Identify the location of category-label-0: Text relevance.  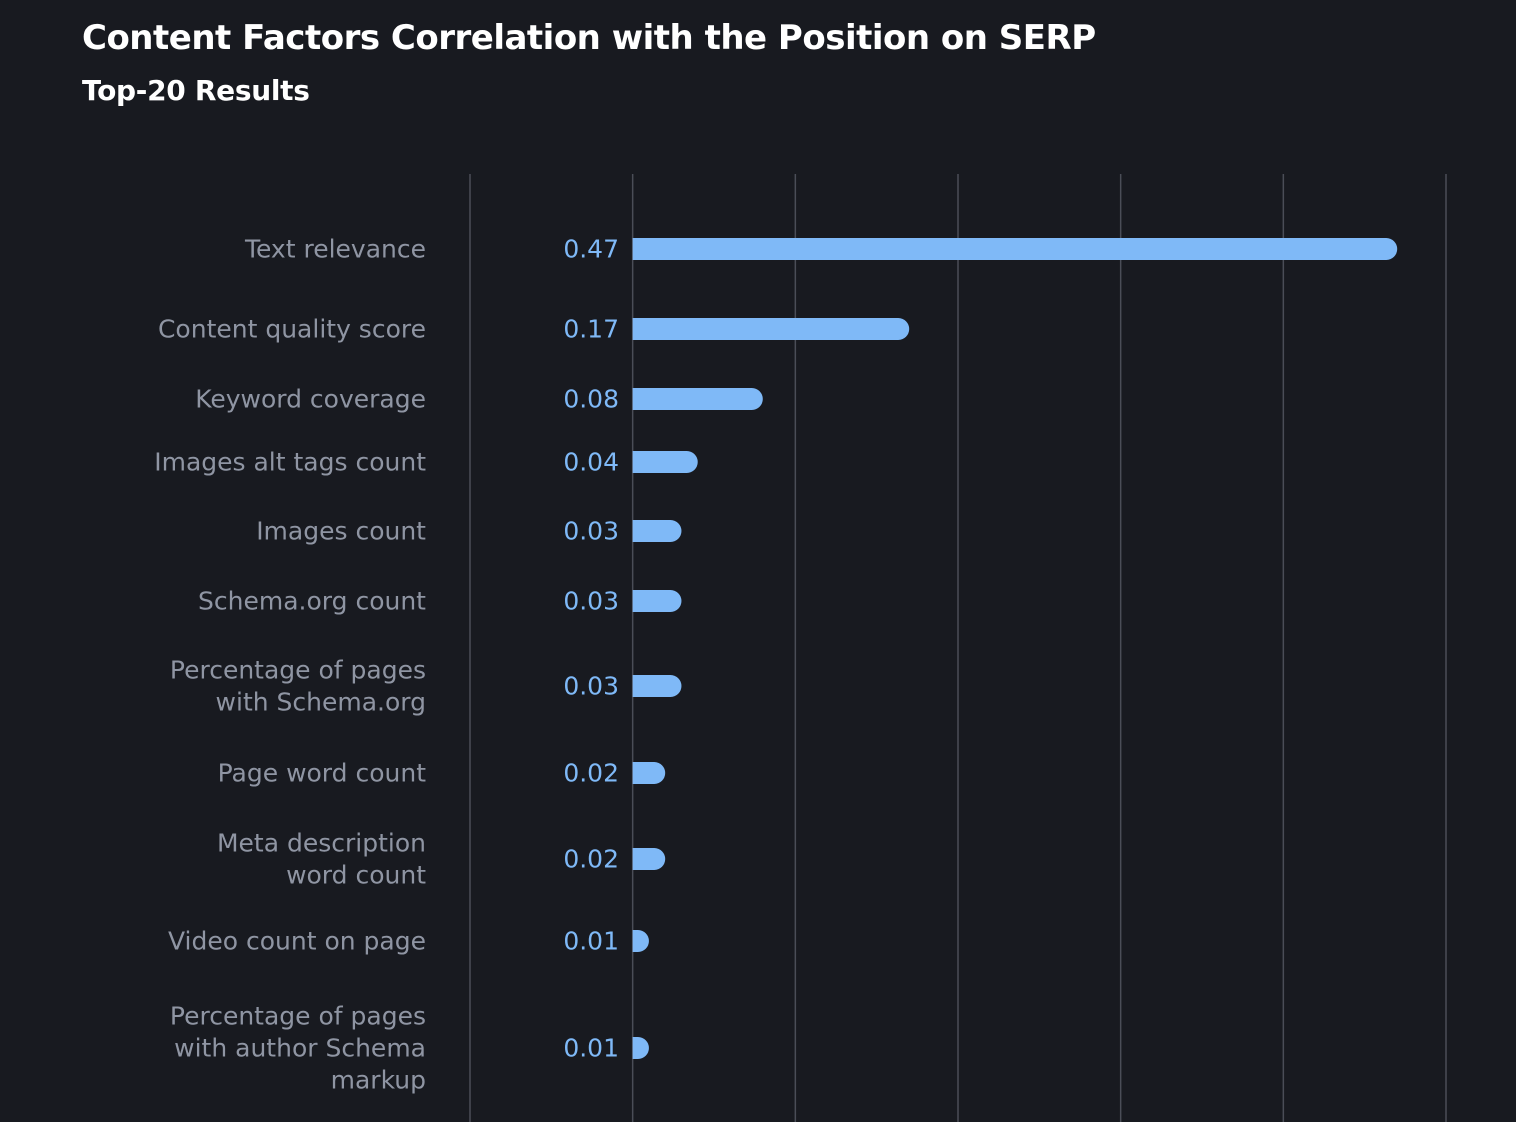
(335, 249).